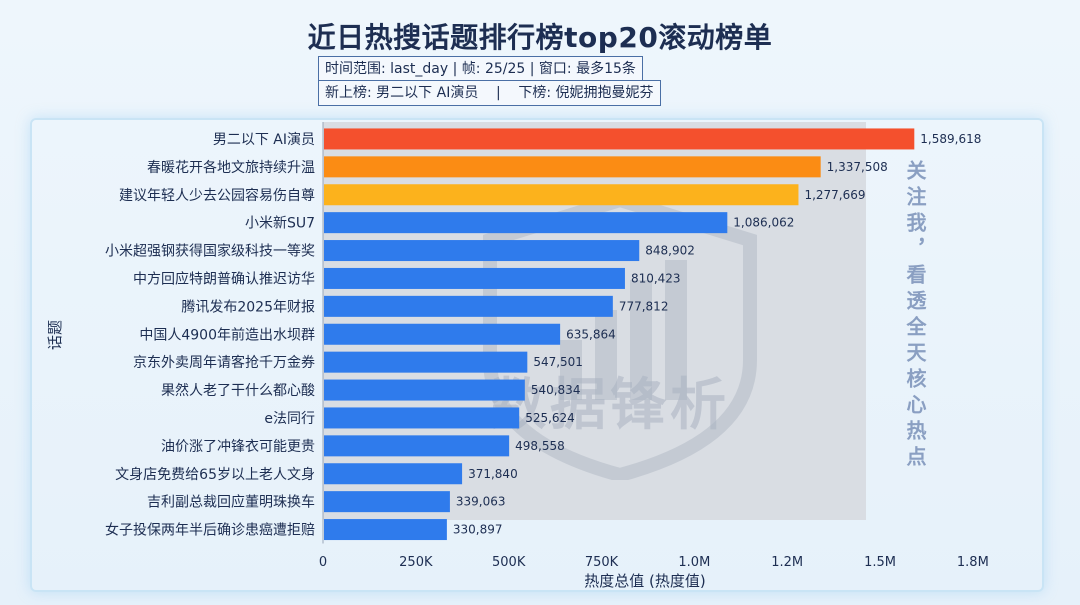 Image resolution: width=1080 pixels, height=605 pixels. I want to click on x-tick-label: 0, so click(323, 562).